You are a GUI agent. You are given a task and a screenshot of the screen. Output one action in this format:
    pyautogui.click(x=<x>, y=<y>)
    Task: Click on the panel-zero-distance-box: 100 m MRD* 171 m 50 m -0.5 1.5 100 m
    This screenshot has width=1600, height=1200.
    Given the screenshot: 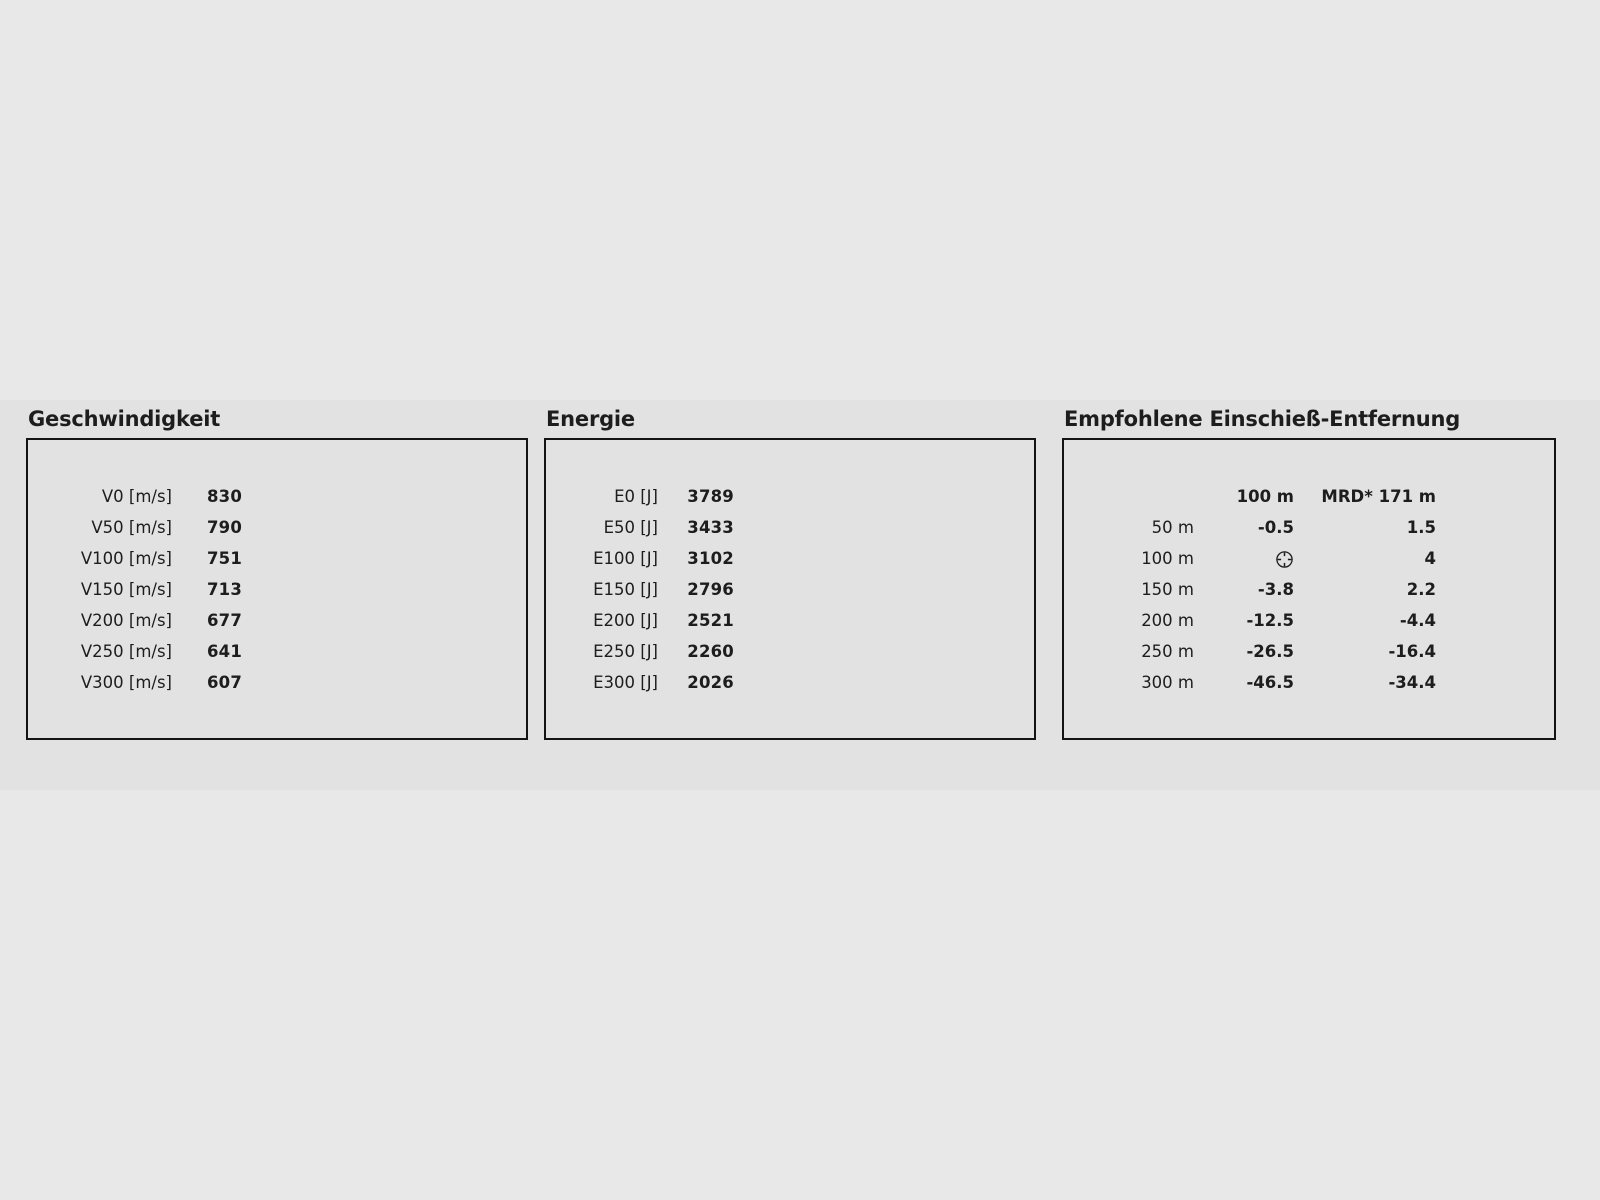 What is the action you would take?
    pyautogui.click(x=1309, y=589)
    